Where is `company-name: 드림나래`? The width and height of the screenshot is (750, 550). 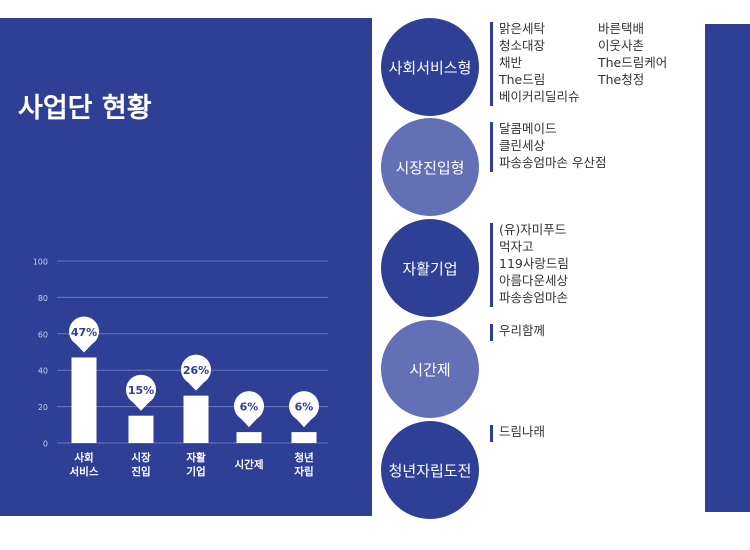
company-name: 드림나래 is located at coordinates (522, 431).